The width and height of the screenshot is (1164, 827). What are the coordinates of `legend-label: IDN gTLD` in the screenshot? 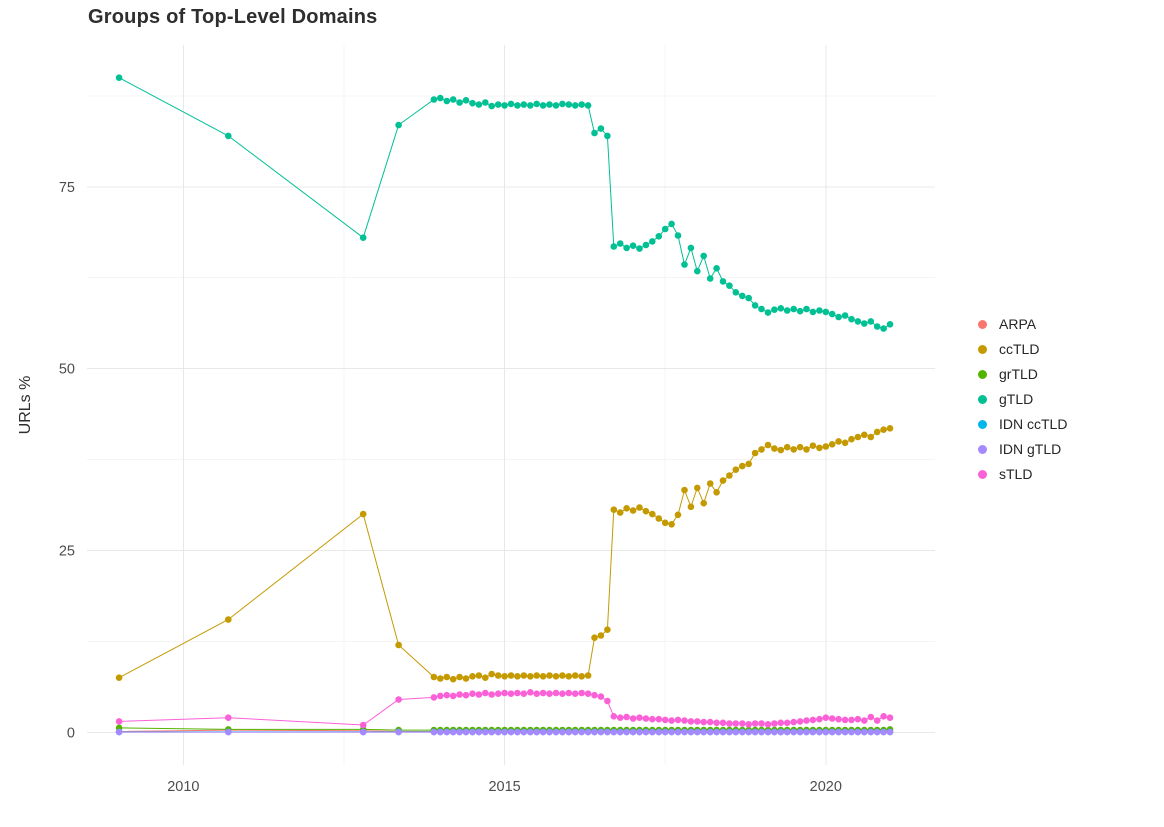 It's located at (1030, 449).